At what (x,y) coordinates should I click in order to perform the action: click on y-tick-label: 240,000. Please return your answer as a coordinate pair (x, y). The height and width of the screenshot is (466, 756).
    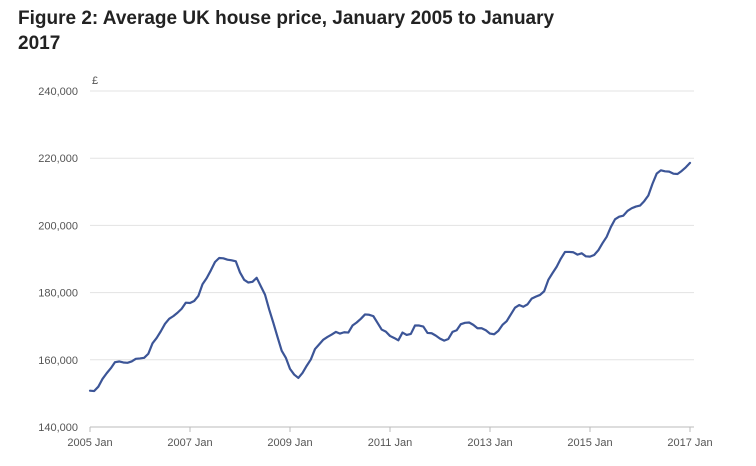
    Looking at the image, I should click on (58, 92).